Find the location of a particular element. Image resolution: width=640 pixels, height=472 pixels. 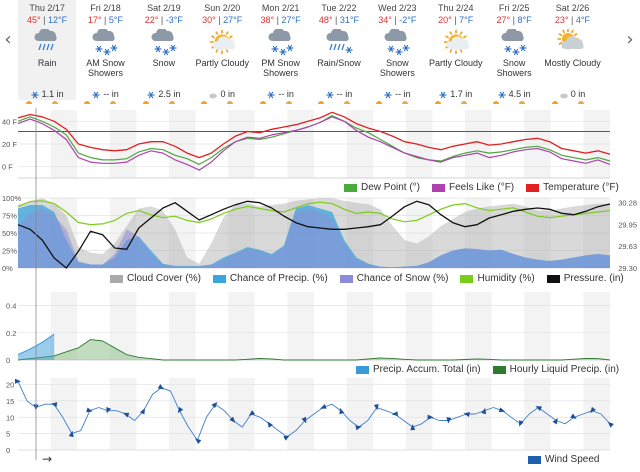

previous-days-button: ‹ is located at coordinates (8, 39).